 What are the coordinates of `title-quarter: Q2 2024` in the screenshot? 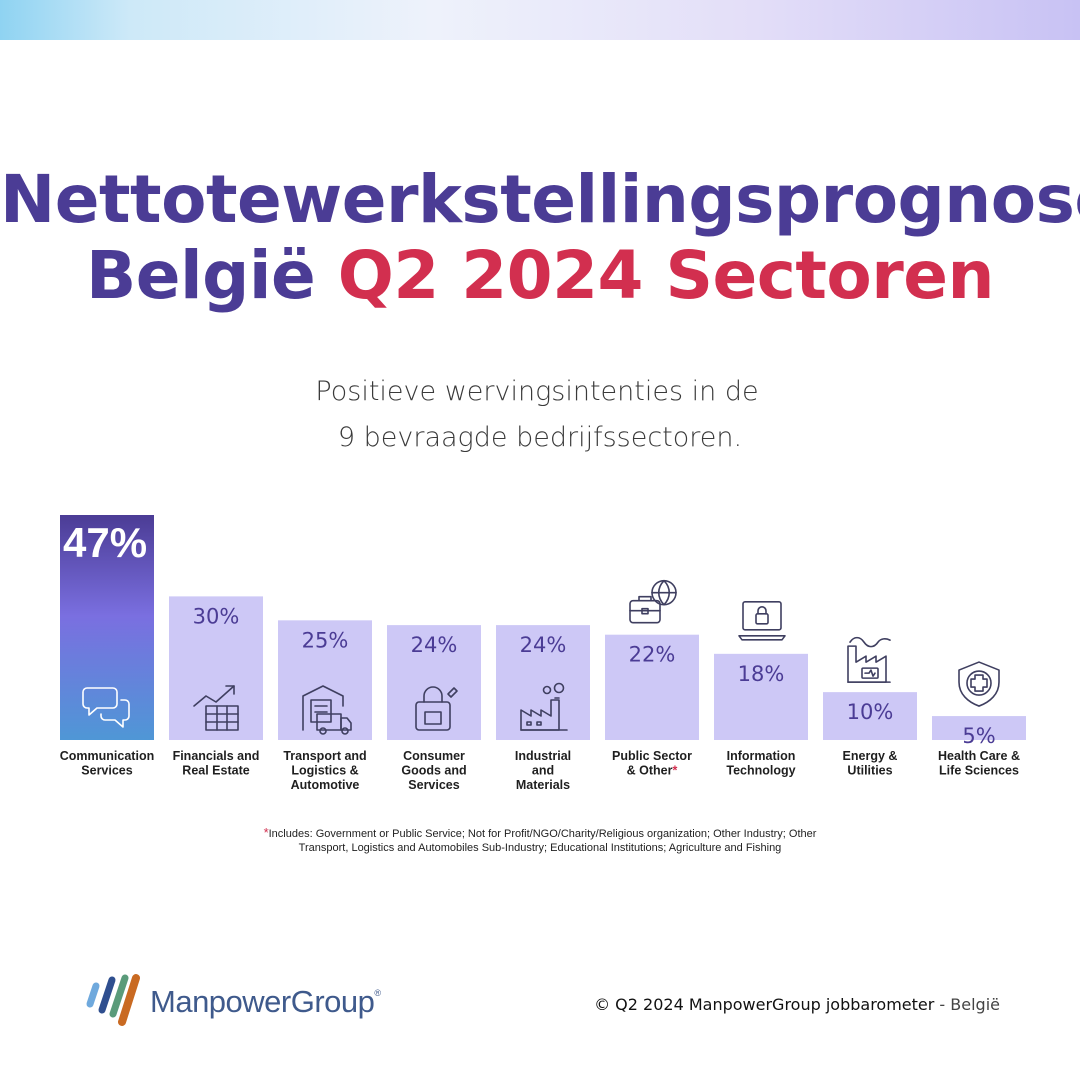 It's located at (490, 275).